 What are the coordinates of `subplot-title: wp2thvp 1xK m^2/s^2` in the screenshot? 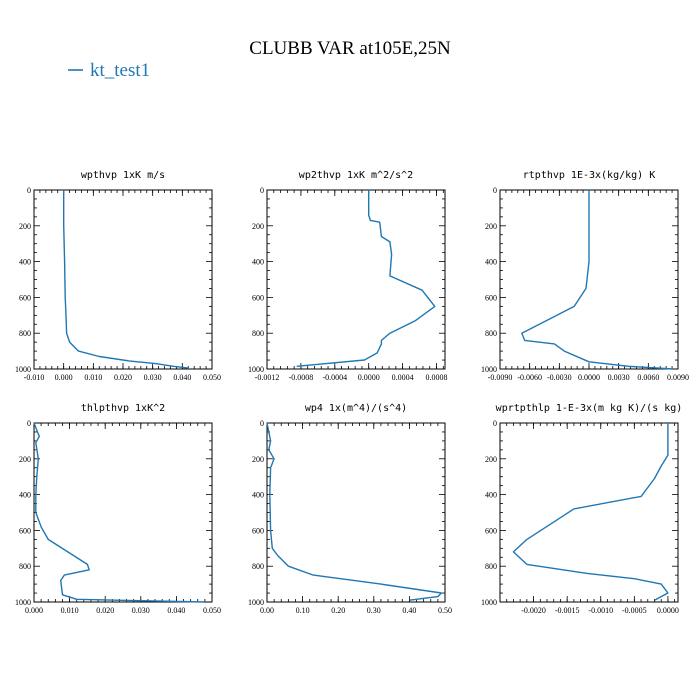 It's located at (356, 175).